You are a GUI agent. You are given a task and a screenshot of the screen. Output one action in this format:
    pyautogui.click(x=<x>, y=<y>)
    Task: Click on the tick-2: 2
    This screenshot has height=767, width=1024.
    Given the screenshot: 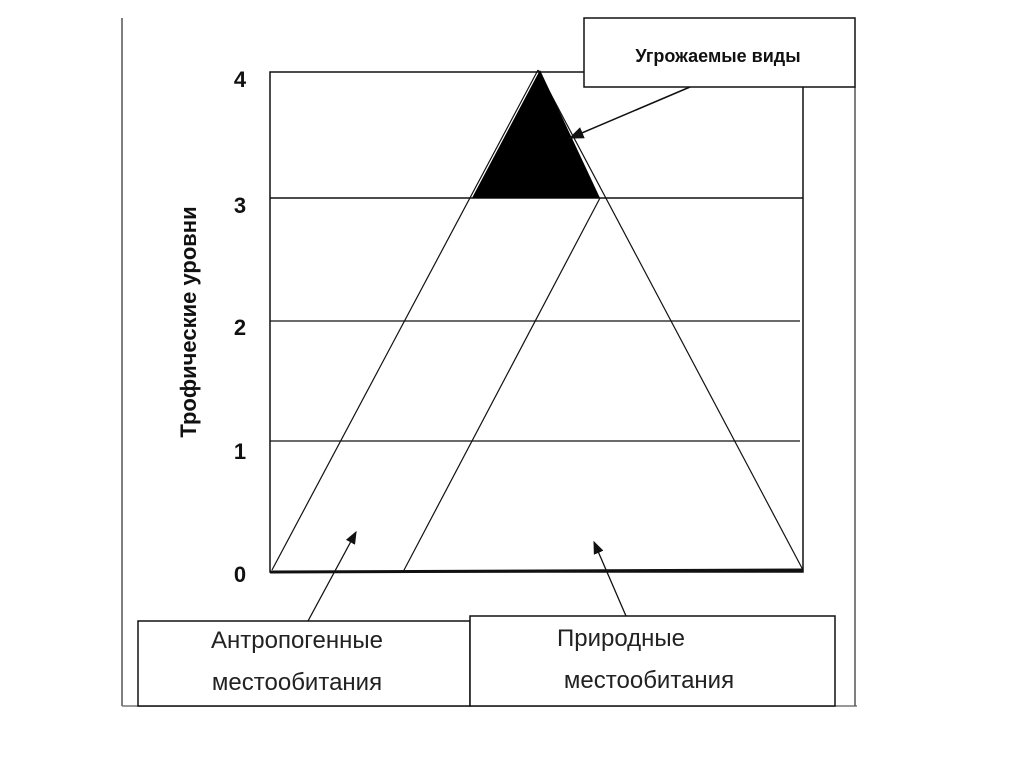 What is the action you would take?
    pyautogui.click(x=240, y=327)
    